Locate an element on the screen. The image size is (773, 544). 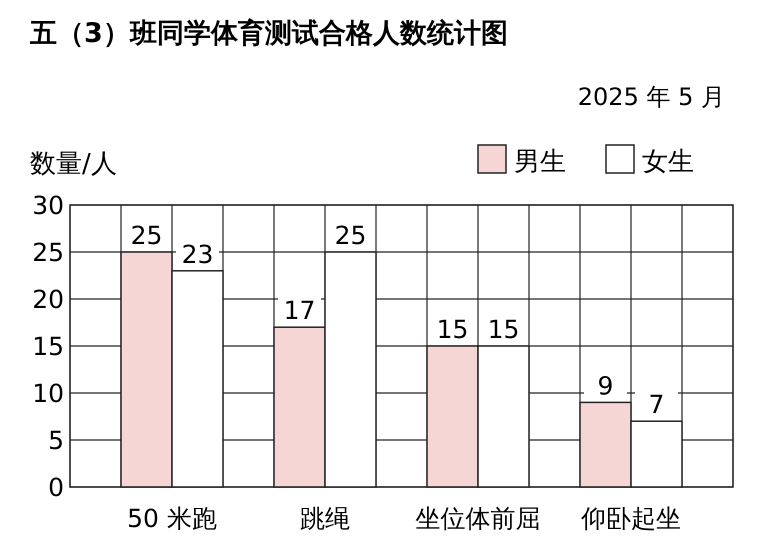
y-tick-label: 0 is located at coordinates (56, 487).